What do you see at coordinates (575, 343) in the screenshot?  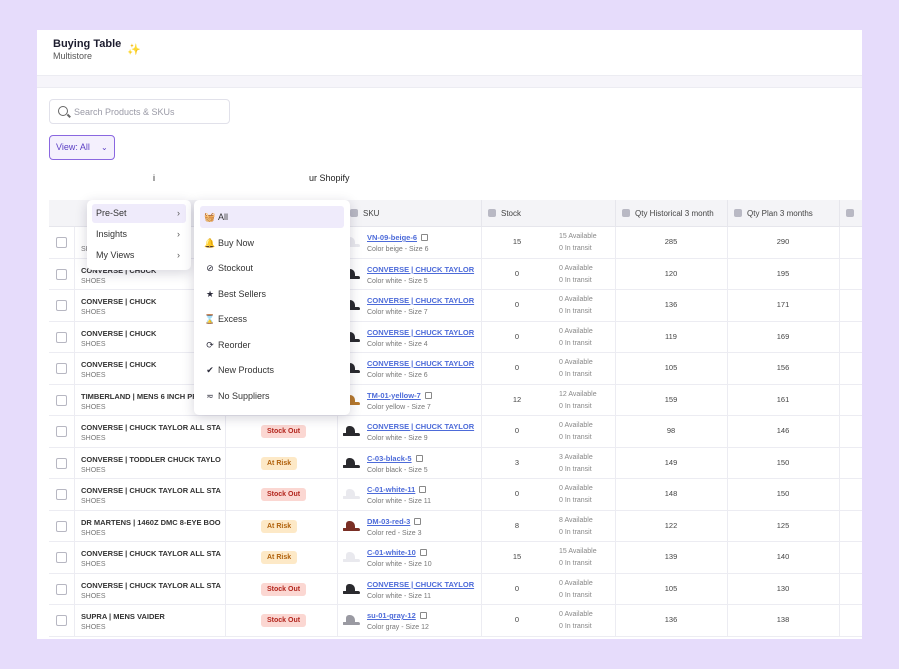 I see `in-transit-count: 0 In transit` at bounding box center [575, 343].